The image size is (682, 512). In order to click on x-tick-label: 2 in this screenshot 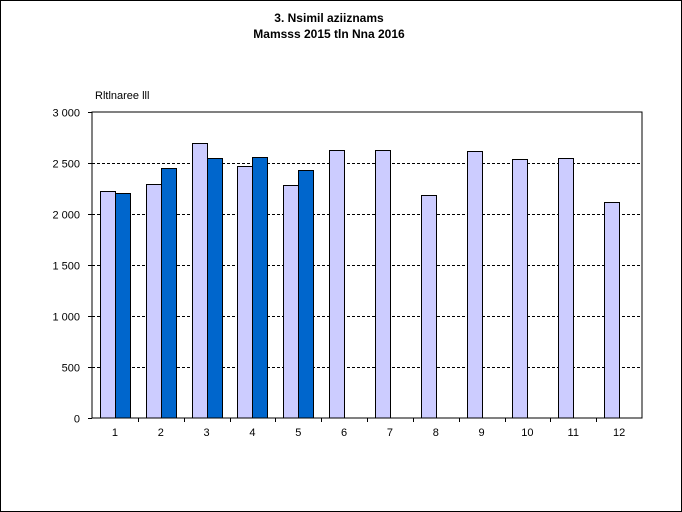, I will do `click(161, 433)`.